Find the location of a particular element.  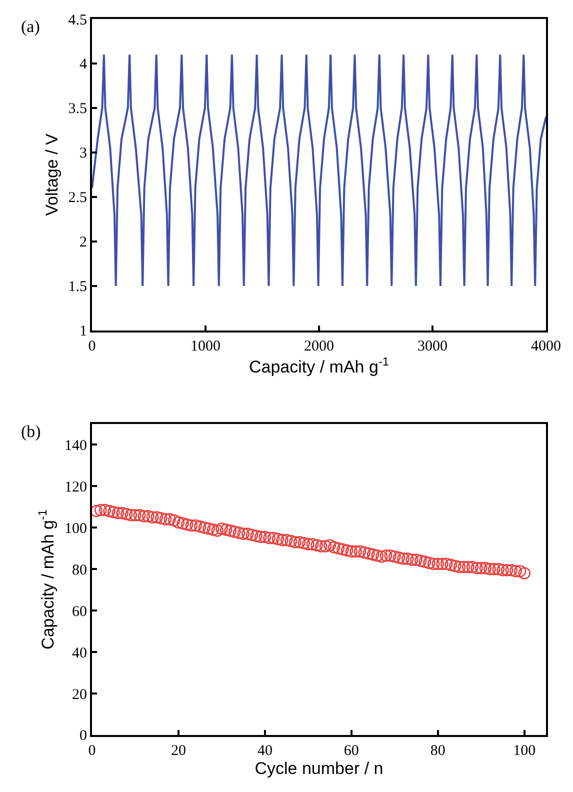

x-tick-label: 20 is located at coordinates (178, 751).